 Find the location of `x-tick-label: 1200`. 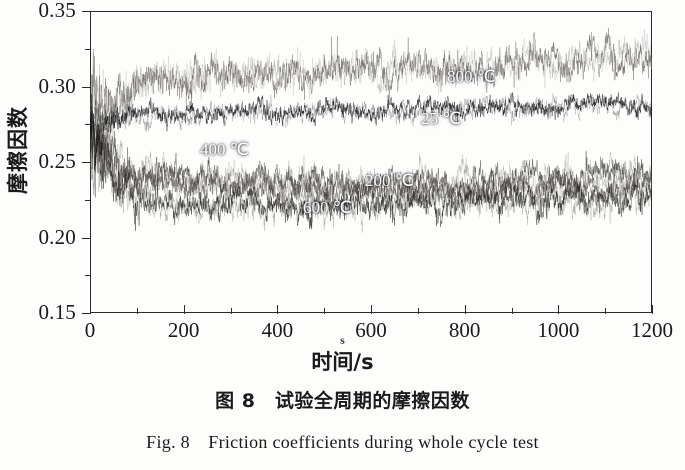

x-tick-label: 1200 is located at coordinates (652, 330).